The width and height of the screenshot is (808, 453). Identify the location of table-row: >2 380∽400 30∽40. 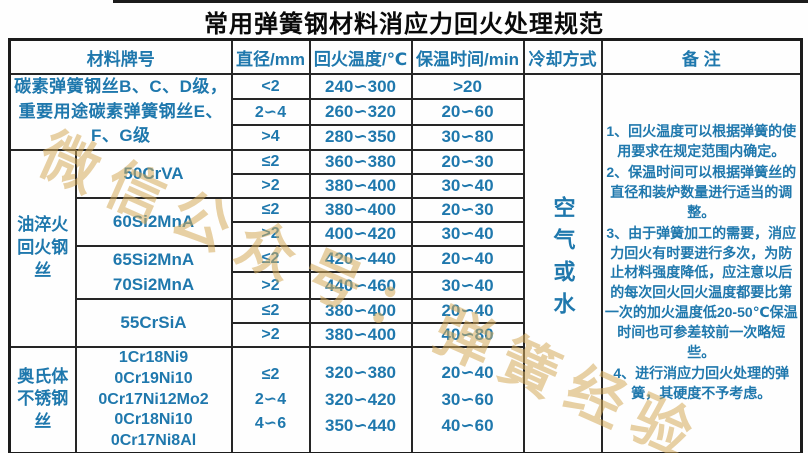
(406, 185).